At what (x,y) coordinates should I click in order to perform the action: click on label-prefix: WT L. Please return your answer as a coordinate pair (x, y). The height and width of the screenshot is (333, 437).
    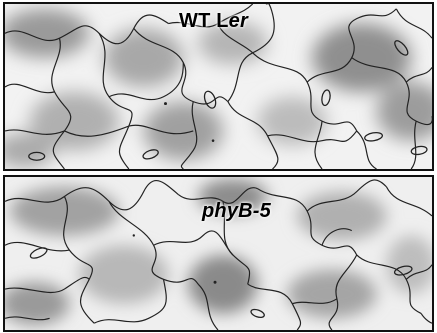
    Looking at the image, I should click on (204, 21).